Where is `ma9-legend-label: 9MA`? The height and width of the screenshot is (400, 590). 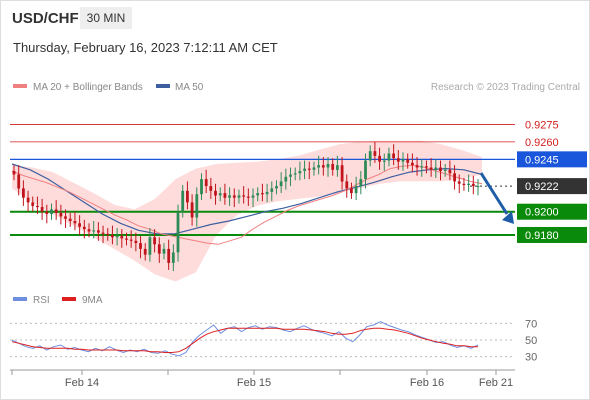 ma9-legend-label: 9MA is located at coordinates (92, 300).